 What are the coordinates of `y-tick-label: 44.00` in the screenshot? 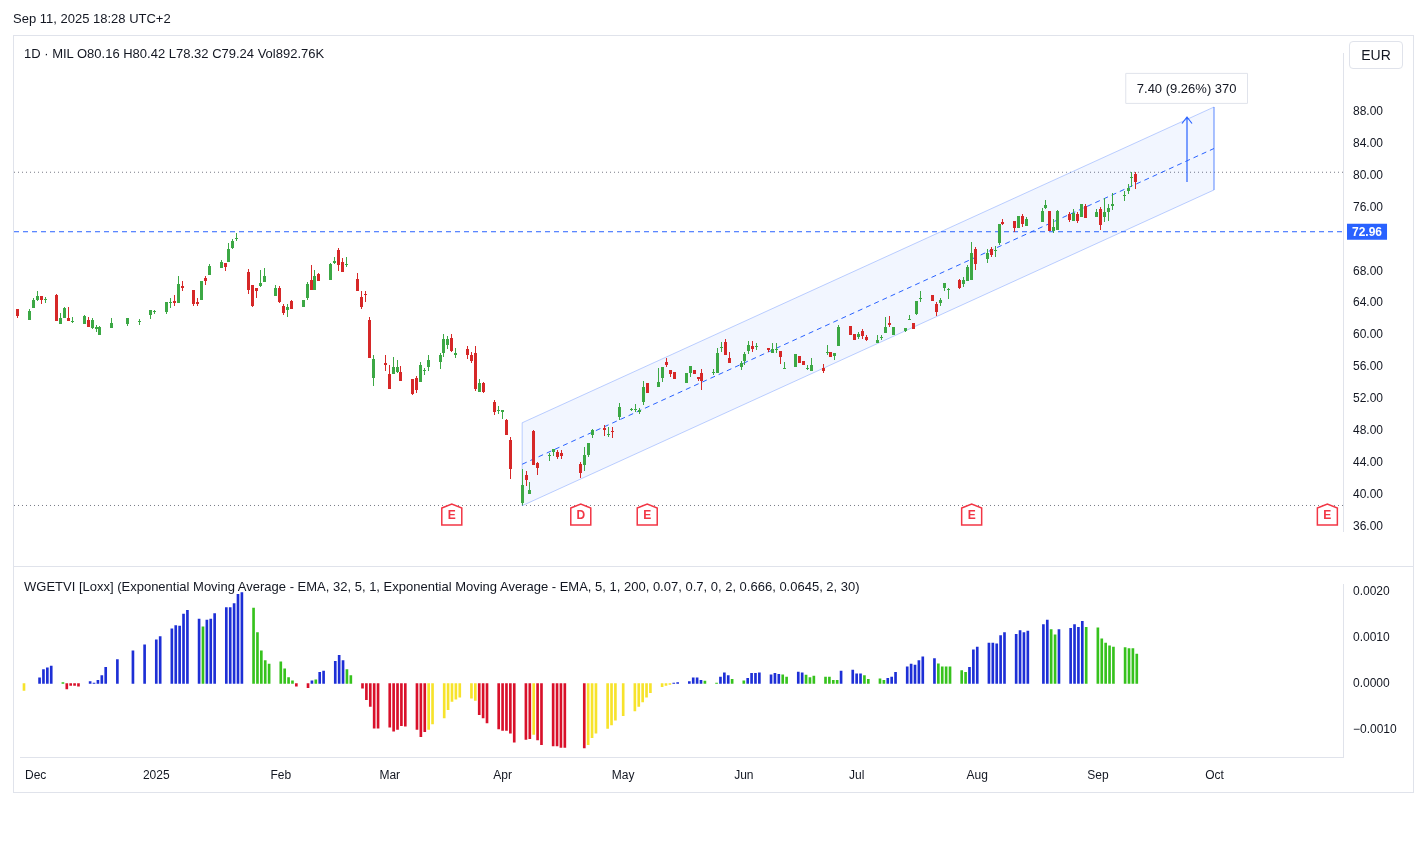 It's located at (1368, 461).